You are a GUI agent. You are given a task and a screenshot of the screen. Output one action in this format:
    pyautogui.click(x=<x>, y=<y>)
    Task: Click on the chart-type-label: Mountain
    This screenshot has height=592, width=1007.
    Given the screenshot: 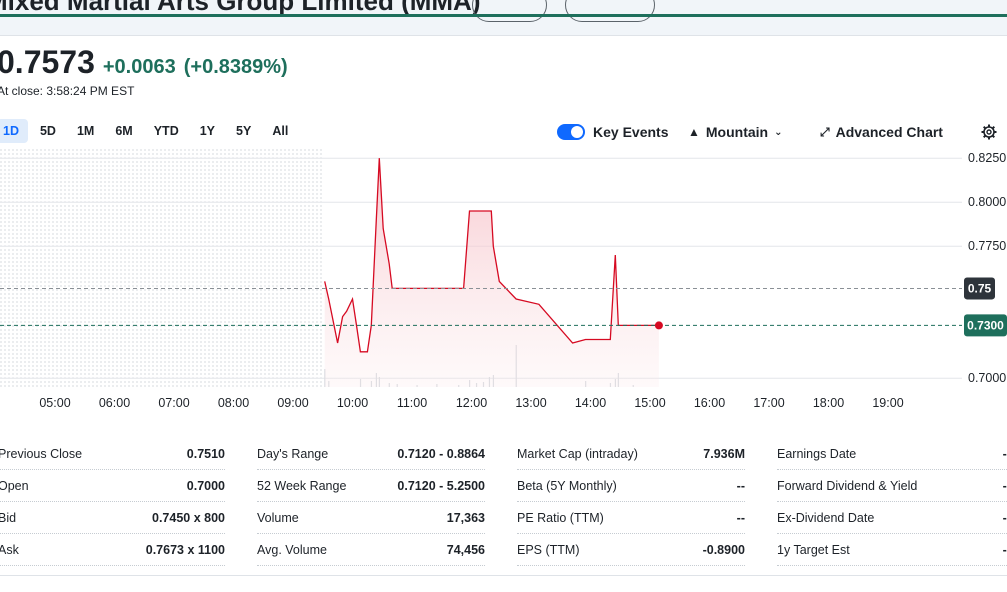 What is the action you would take?
    pyautogui.click(x=737, y=132)
    